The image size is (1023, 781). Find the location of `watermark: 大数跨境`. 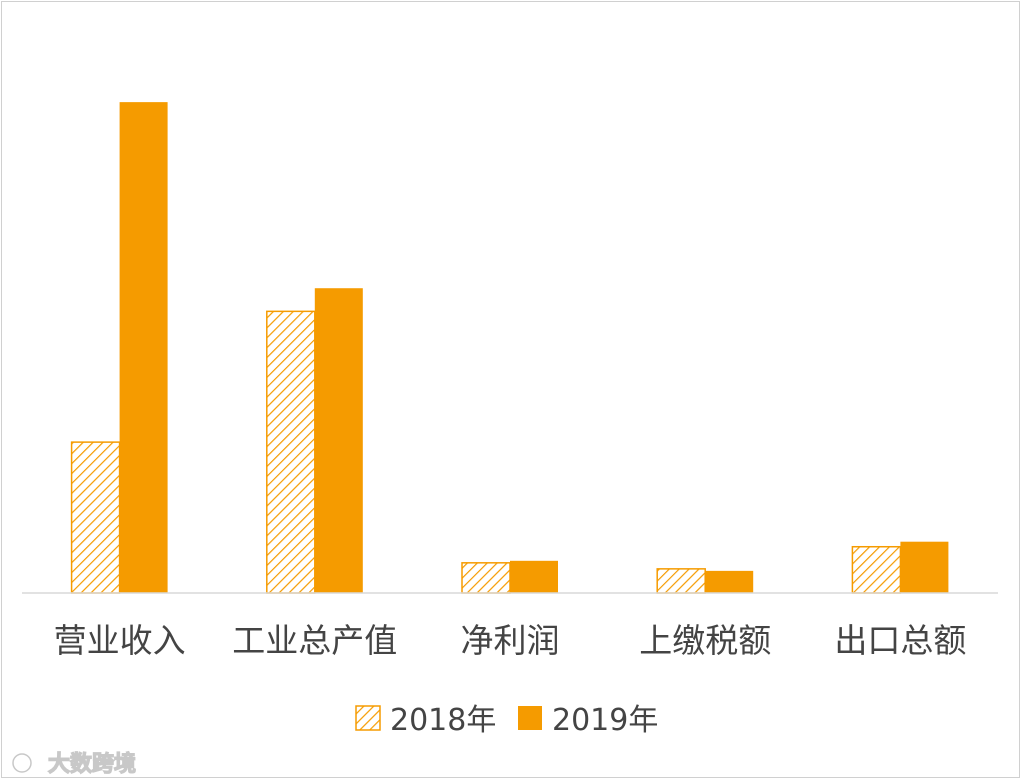

watermark: 大数跨境 is located at coordinates (74, 764).